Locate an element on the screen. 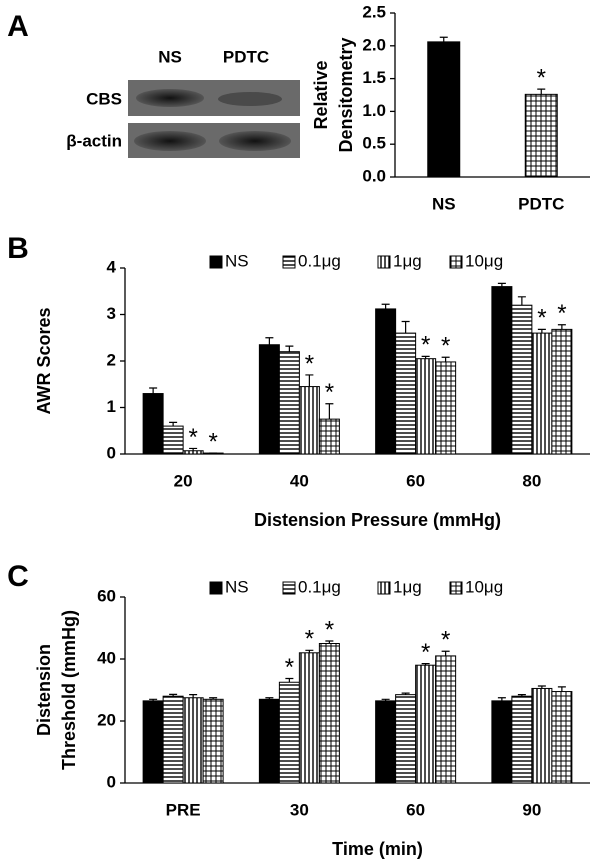 The image size is (600, 863). western-blot: NS PDTC CBS β-actin is located at coordinates (183, 102).